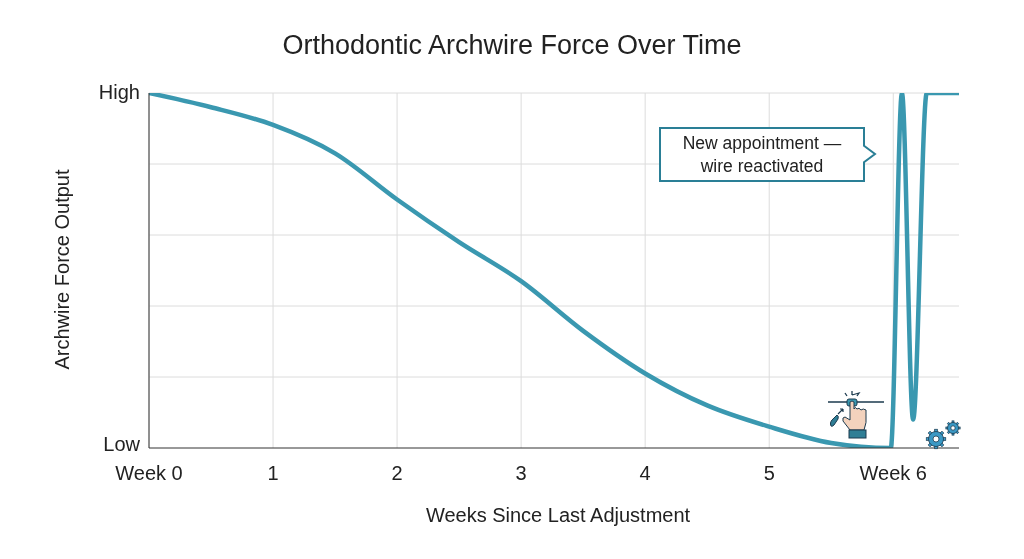 The image size is (1024, 559). Describe the element at coordinates (762, 154) in the screenshot. I see `annotation: New appointment — wire reactivated` at that location.